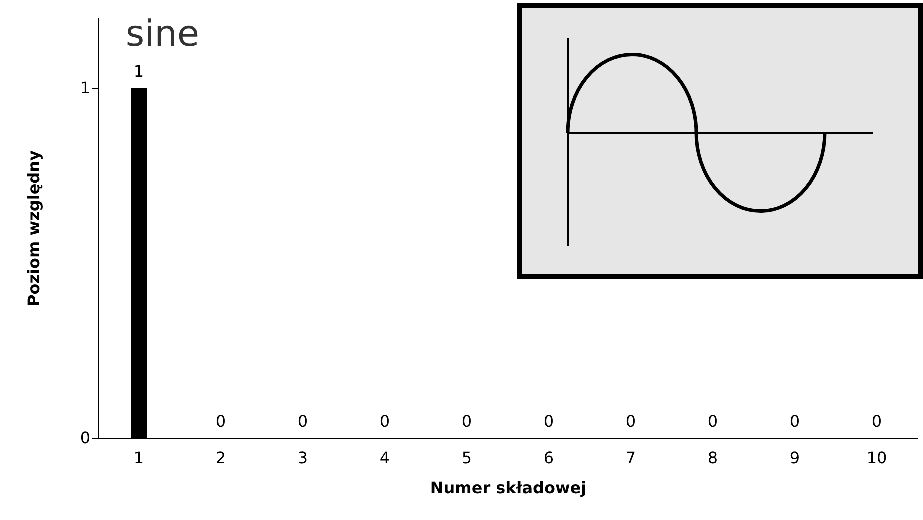 This screenshot has height=520, width=923. I want to click on data-label: 1, so click(139, 71).